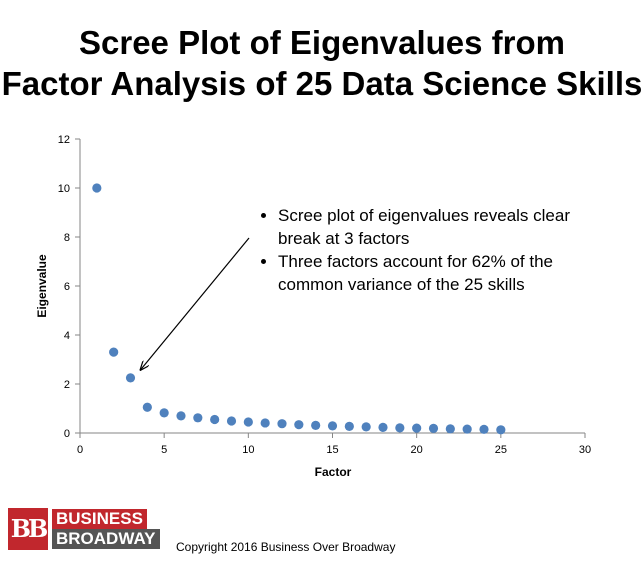 The image size is (644, 561). Describe the element at coordinates (99, 519) in the screenshot. I see `logo-line-1: BUSINESS` at that location.